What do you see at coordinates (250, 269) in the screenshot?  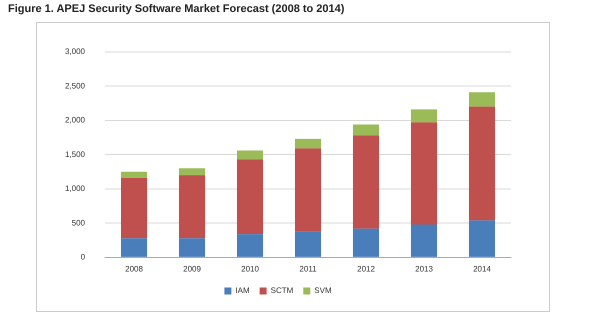 I see `x-tick-label: 2010` at bounding box center [250, 269].